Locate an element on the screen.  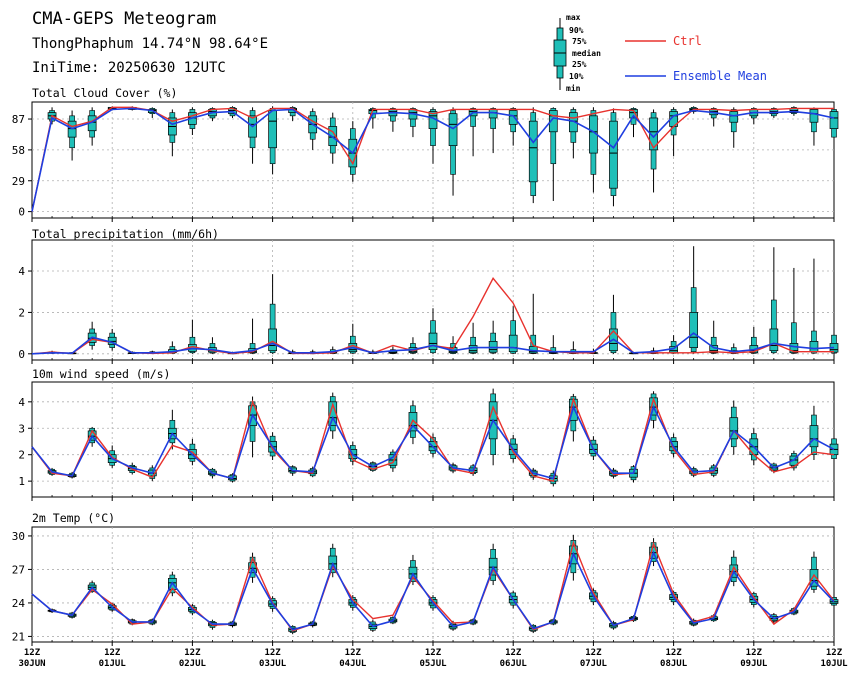
legend-box-sample is located at coordinates (560, 54).